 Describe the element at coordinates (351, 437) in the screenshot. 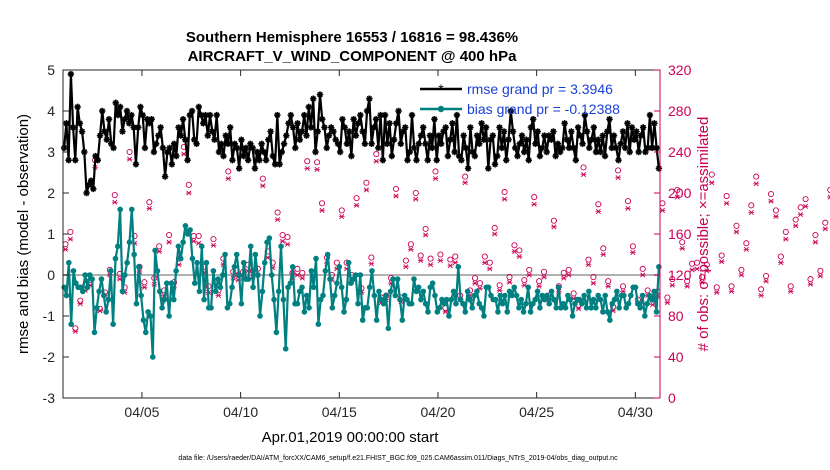

I see `x-axis-label: Apr.01,2019 00:00:00 start` at that location.